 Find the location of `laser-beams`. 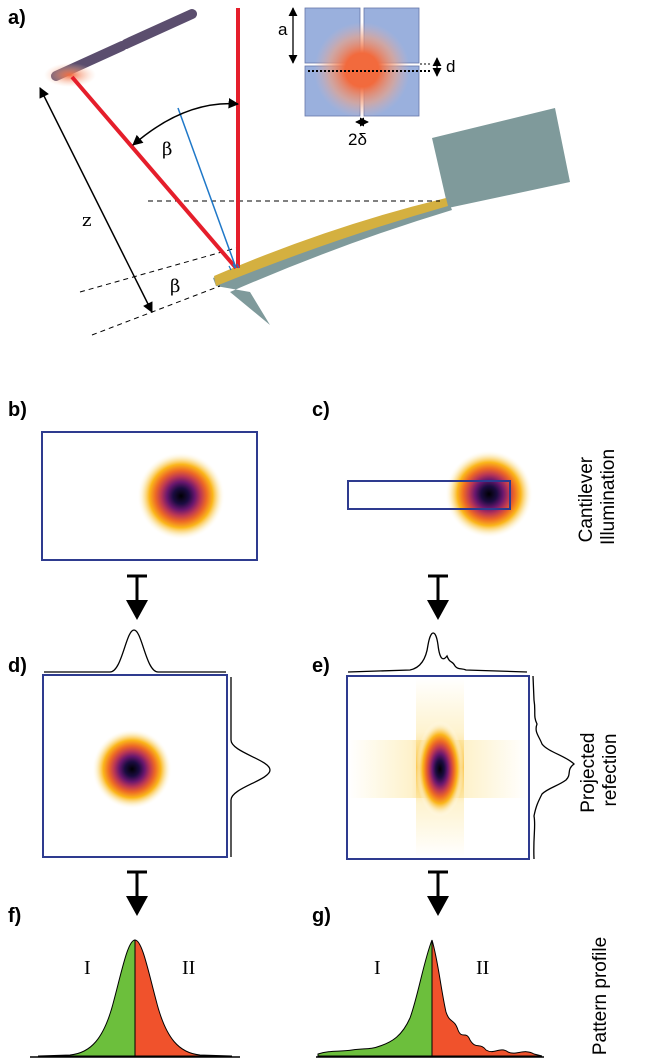

laser-beams is located at coordinates (155, 139).